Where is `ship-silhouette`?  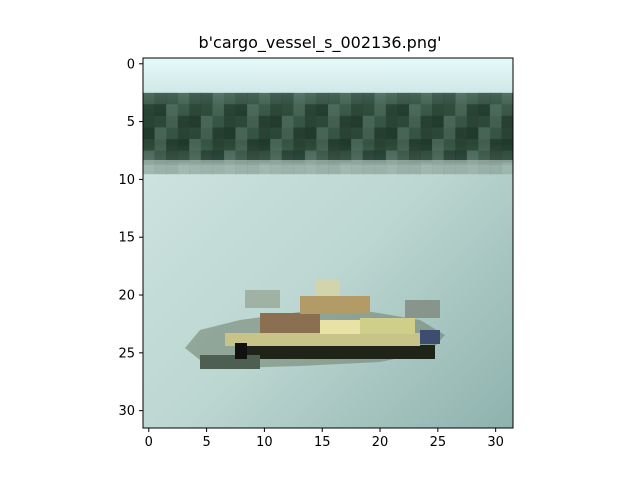 ship-silhouette is located at coordinates (315, 324).